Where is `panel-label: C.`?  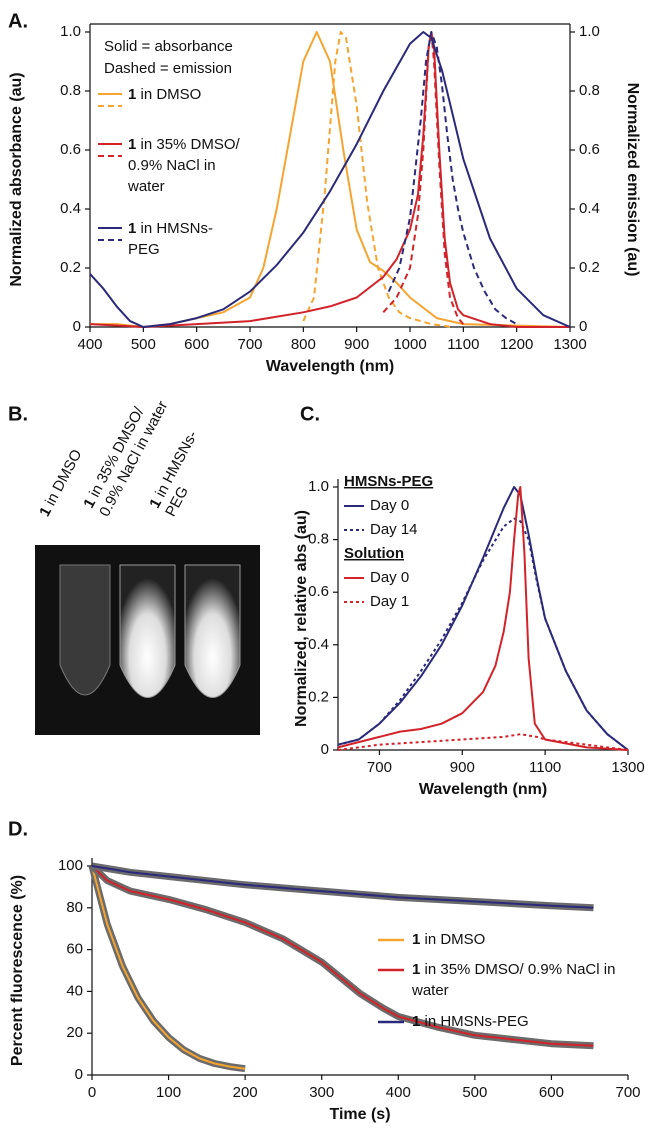
panel-label: C. is located at coordinates (310, 414).